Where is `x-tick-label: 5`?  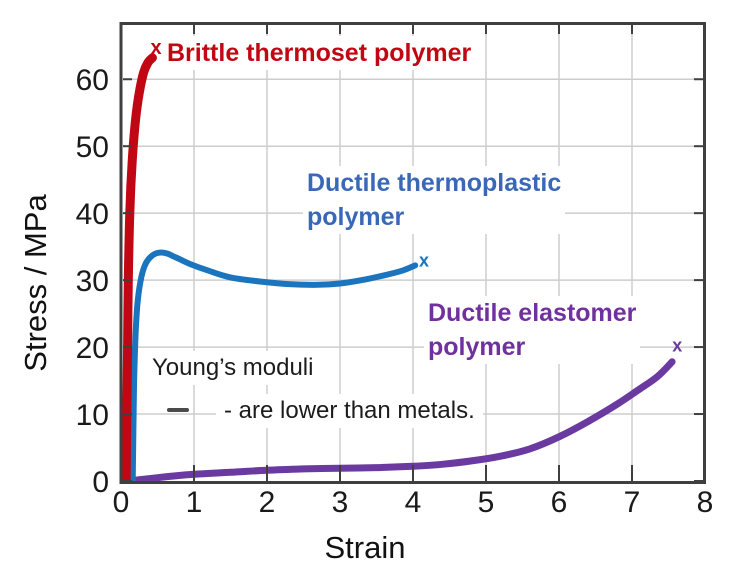
x-tick-label: 5 is located at coordinates (486, 502).